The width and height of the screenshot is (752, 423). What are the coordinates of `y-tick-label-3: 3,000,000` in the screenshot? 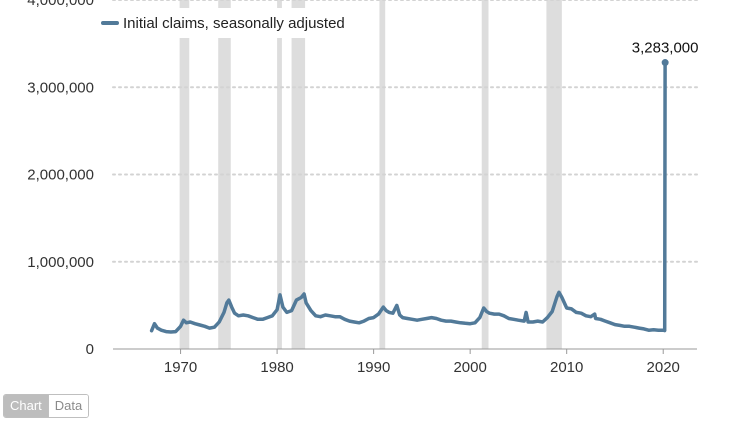 It's located at (60, 87).